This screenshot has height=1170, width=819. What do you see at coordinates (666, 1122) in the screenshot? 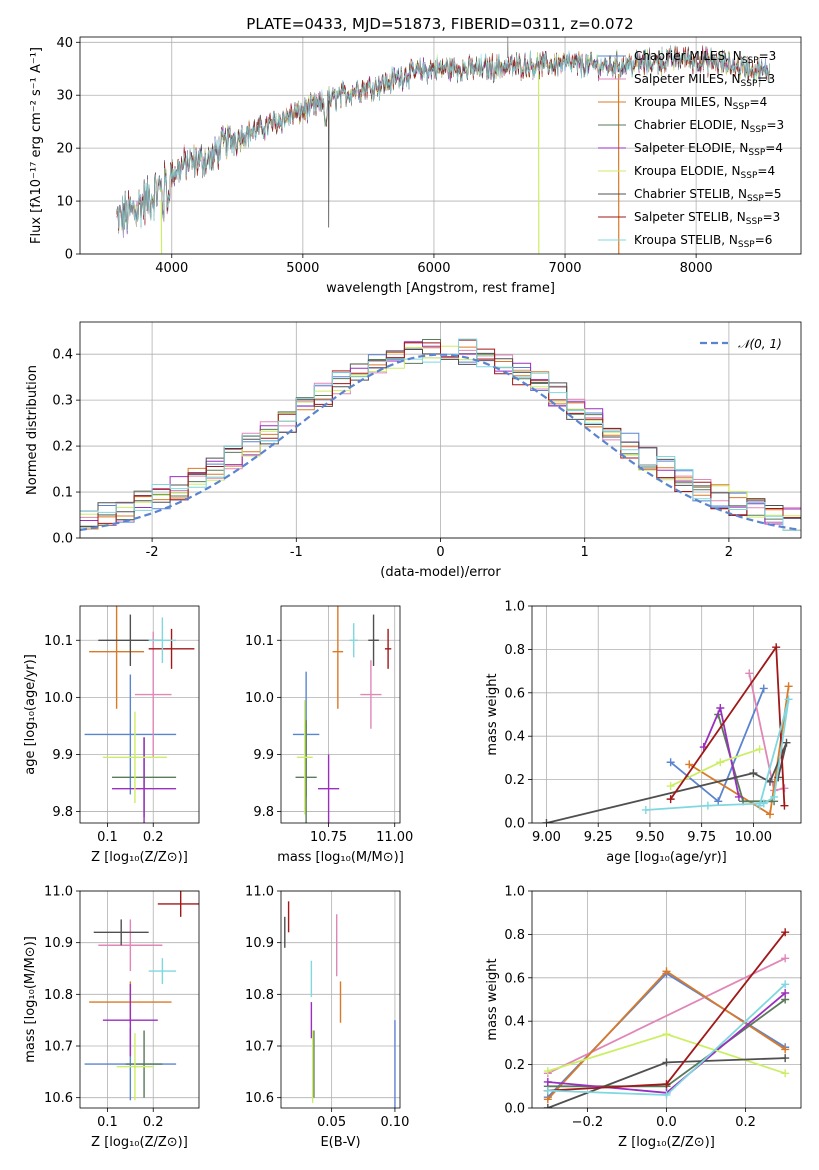
I see `x-tick-label: 0.0` at bounding box center [666, 1122].